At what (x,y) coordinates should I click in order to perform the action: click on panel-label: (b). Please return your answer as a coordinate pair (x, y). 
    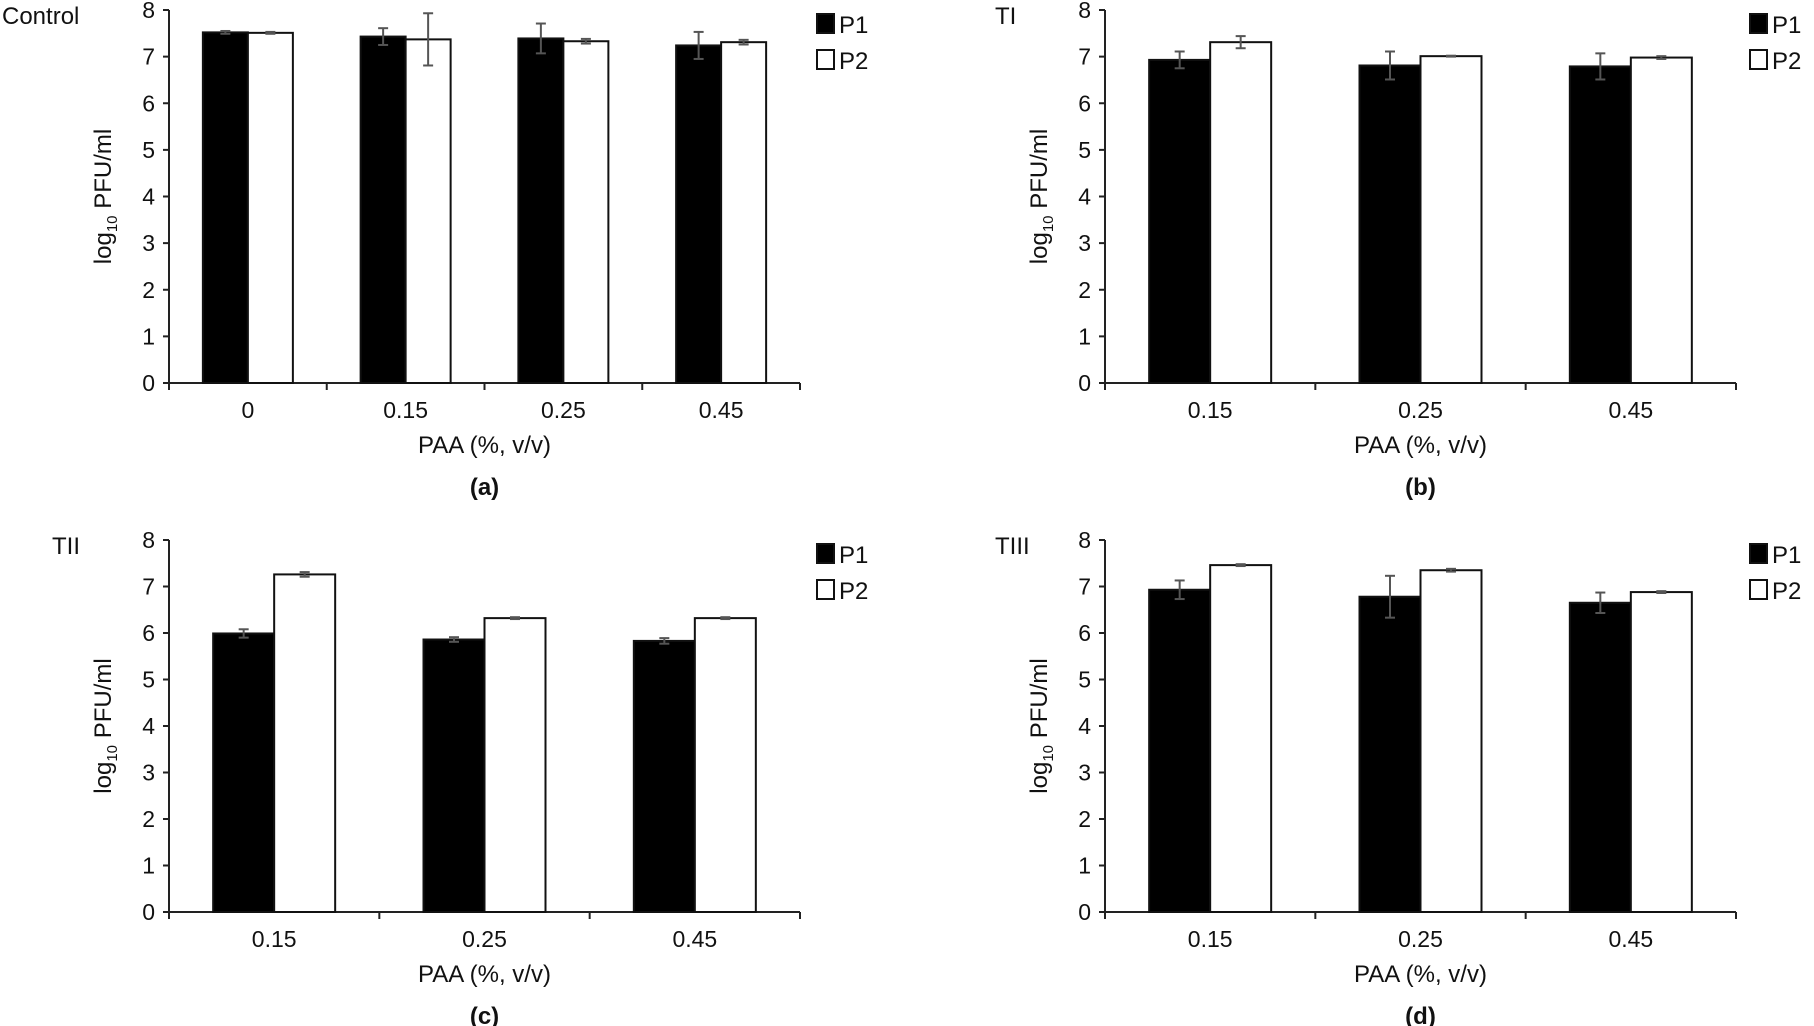
    Looking at the image, I should click on (1420, 487).